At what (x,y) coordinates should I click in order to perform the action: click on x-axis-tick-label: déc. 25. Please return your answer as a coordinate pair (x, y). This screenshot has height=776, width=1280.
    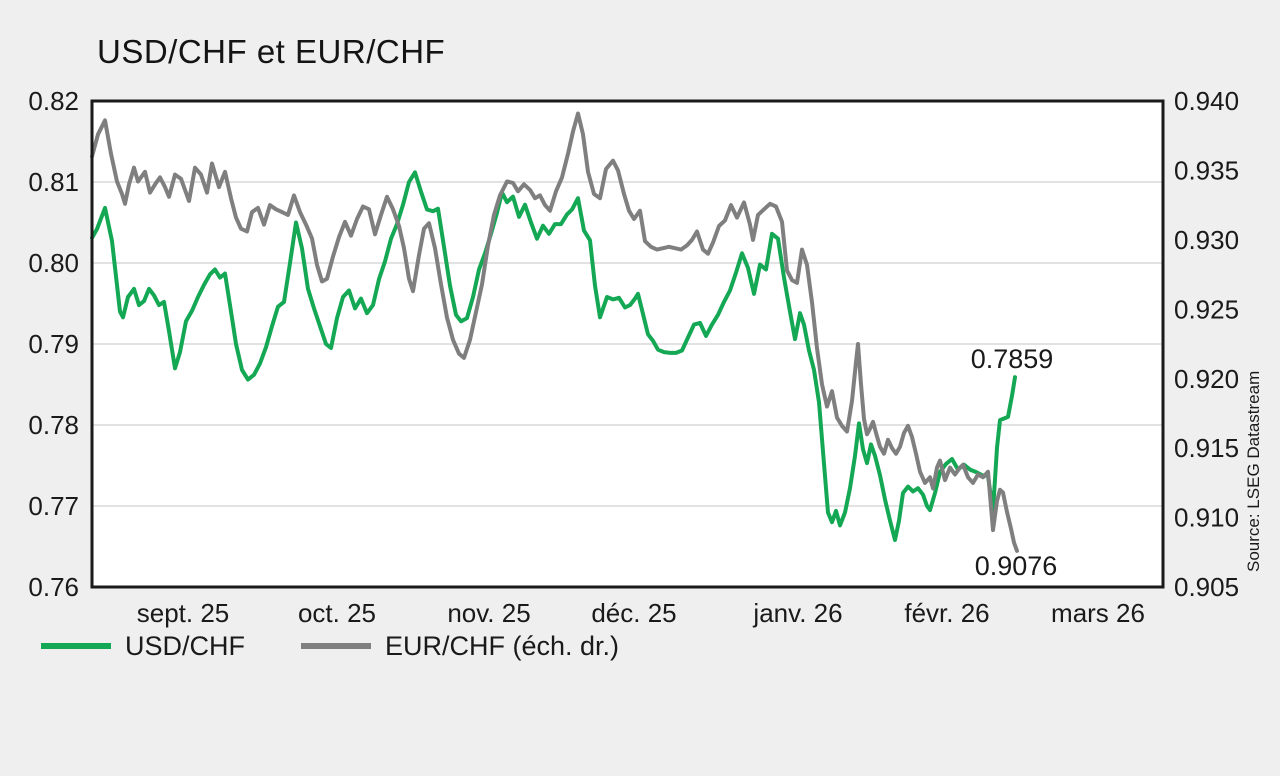
    Looking at the image, I should click on (633, 613).